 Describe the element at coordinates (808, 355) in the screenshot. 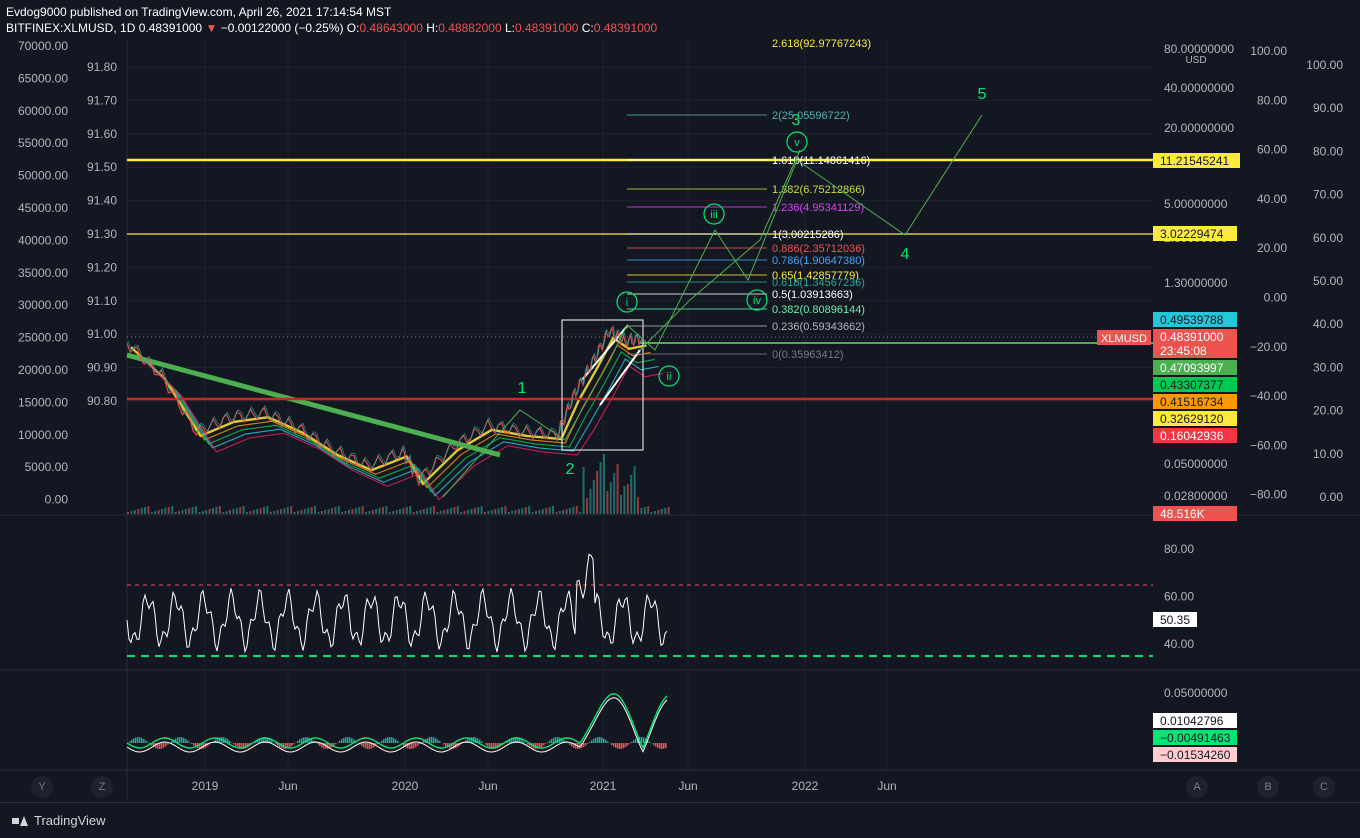

I see `fib-label: 0(0.35963412)` at that location.